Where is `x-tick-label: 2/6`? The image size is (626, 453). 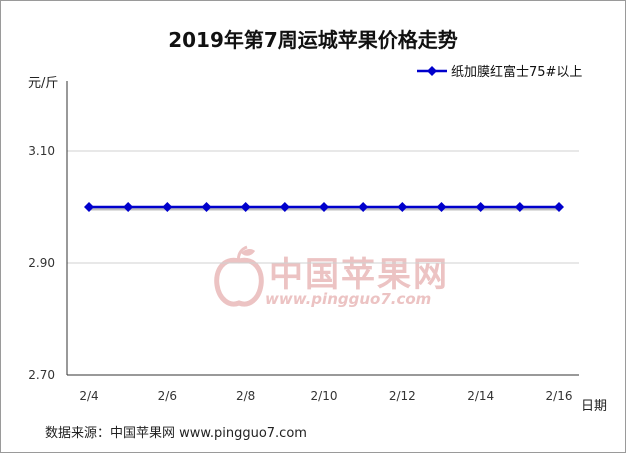
x-tick-label: 2/6 is located at coordinates (167, 396).